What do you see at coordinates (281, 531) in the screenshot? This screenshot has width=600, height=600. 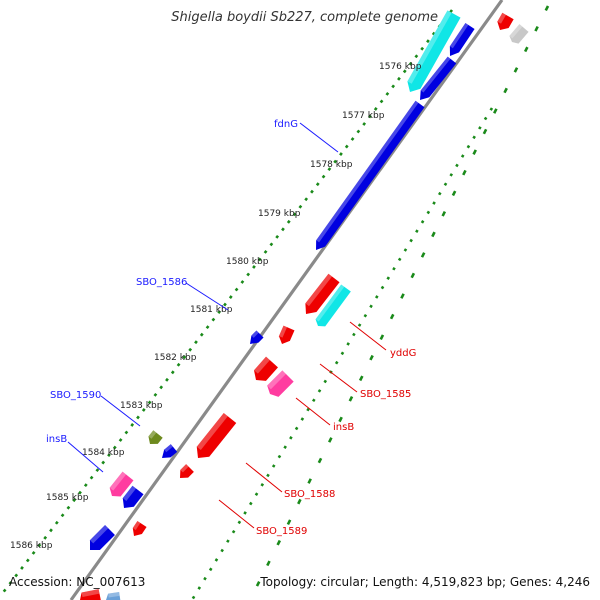 I see `gene-label: SBO_1589` at bounding box center [281, 531].